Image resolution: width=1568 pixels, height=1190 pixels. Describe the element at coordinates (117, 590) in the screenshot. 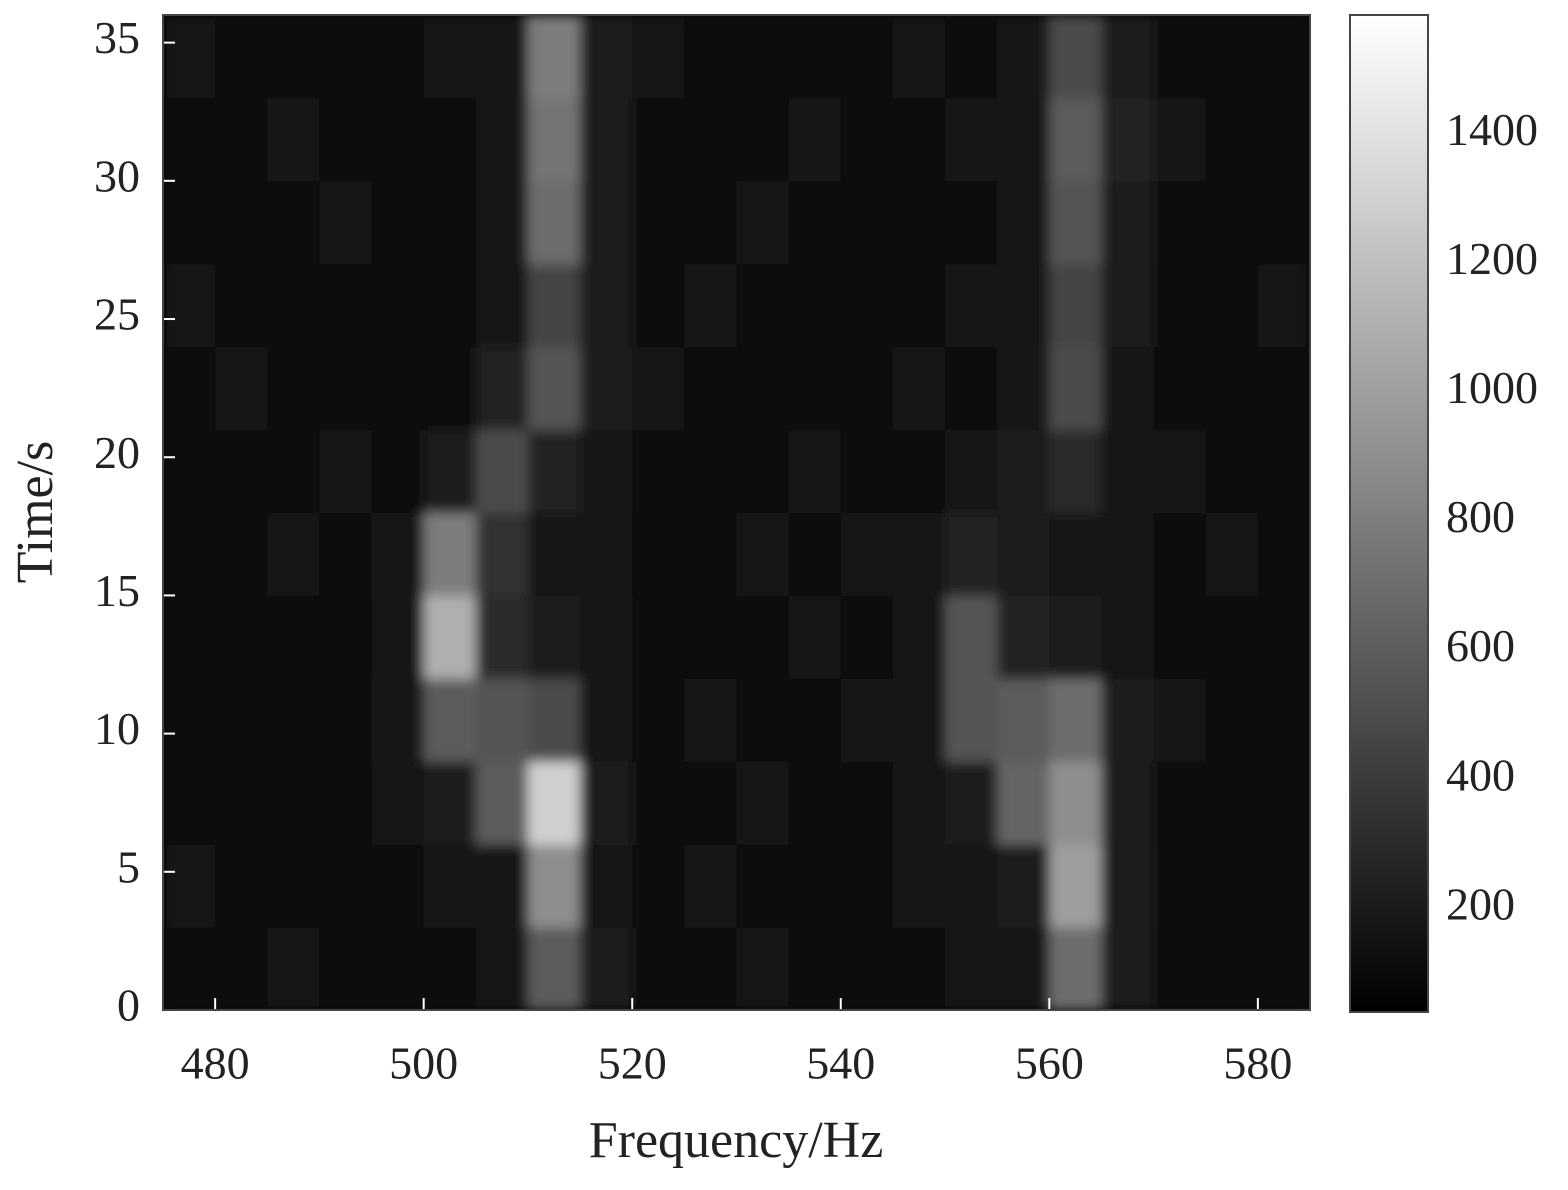

I see `y-tick-label: 15` at that location.